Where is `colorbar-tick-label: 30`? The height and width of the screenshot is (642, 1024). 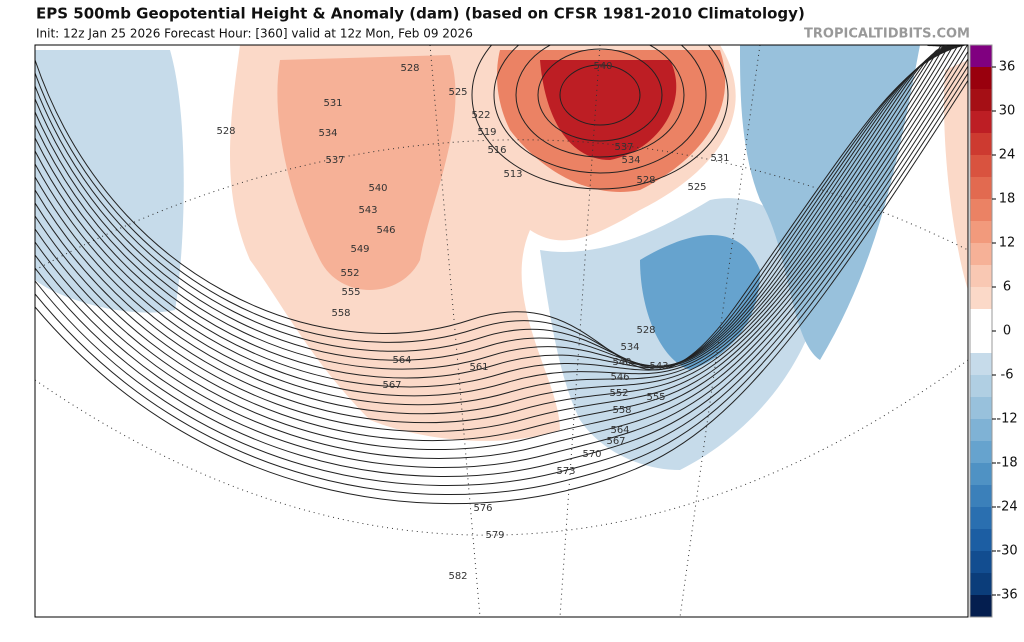
colorbar-tick-label: 30 is located at coordinates (1007, 111).